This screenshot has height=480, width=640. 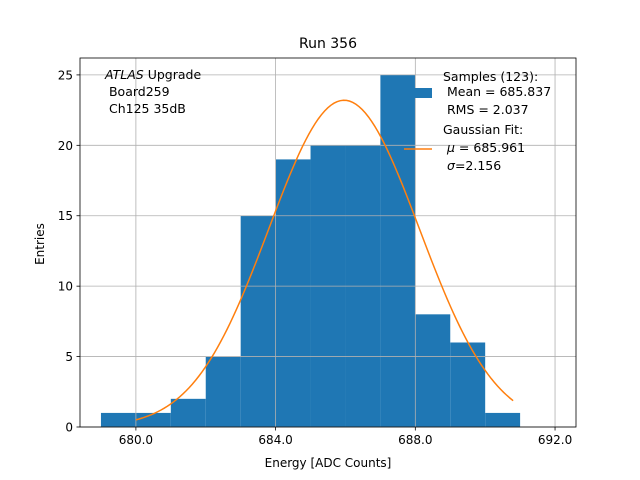 What do you see at coordinates (478, 165) in the screenshot?
I see `sigma-value: =2.156` at bounding box center [478, 165].